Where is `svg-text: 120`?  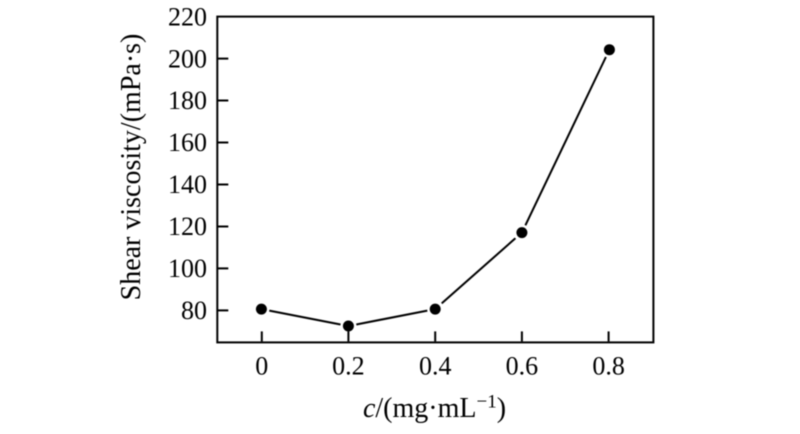 svg-text: 120 is located at coordinates (187, 226).